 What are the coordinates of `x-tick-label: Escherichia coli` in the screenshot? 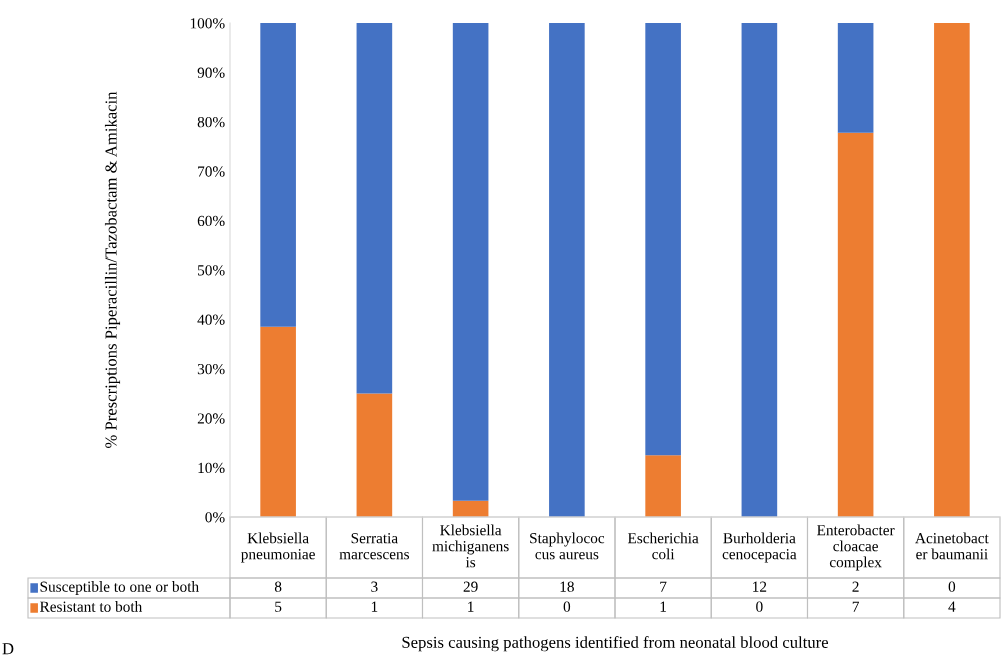 It's located at (663, 546).